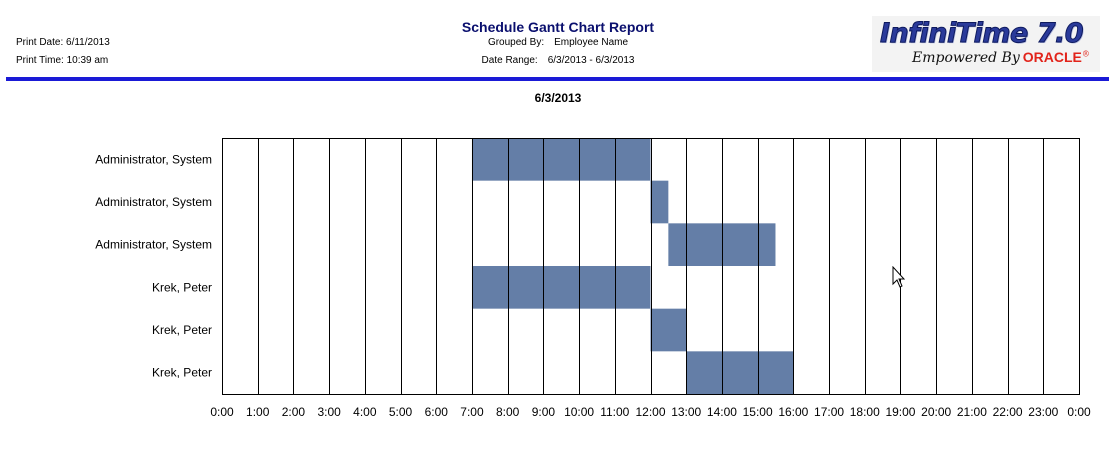 This screenshot has width=1115, height=462. I want to click on report-title: Schedule Gantt Chart Report, so click(558, 27).